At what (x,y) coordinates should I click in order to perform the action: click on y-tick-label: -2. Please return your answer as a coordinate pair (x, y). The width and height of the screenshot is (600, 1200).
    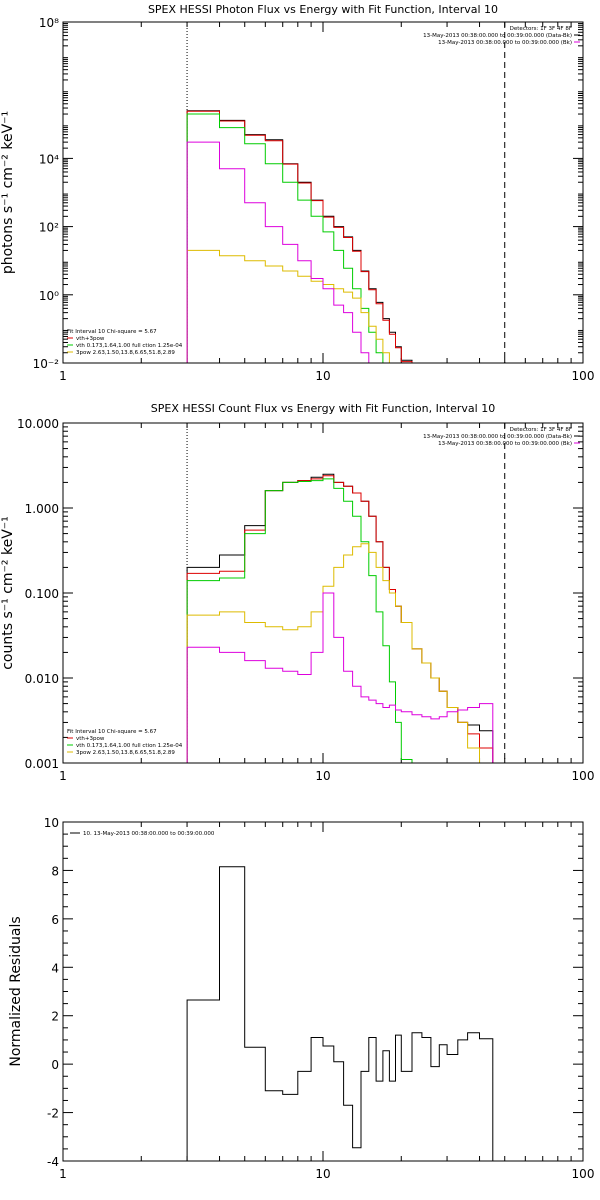
    Looking at the image, I should click on (53, 1114).